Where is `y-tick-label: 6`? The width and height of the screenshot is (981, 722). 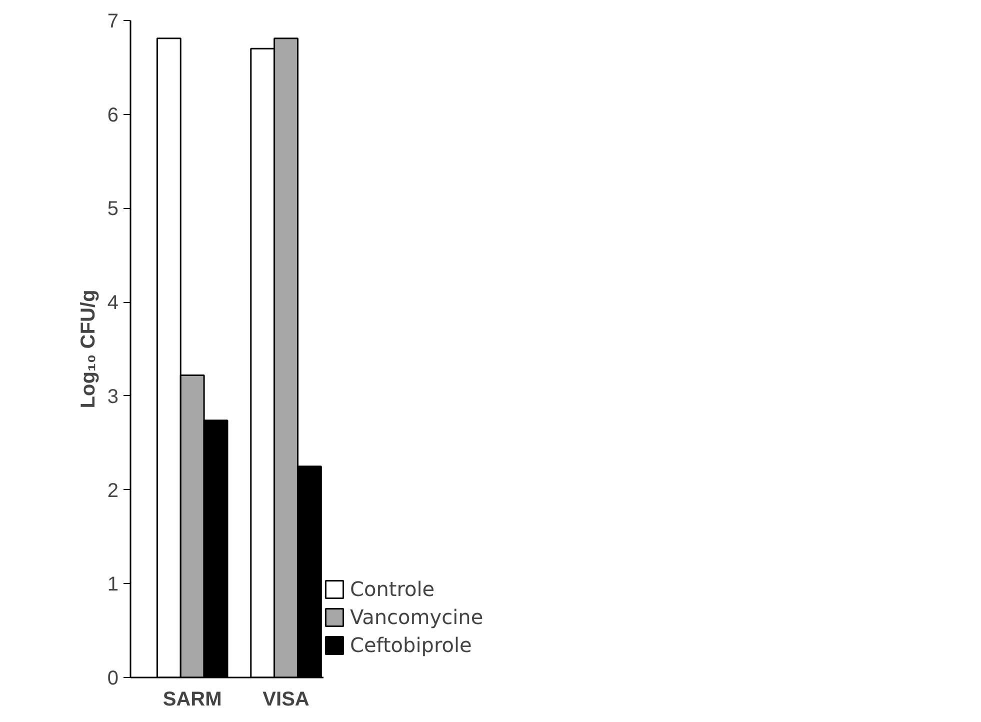
y-tick-label: 6 is located at coordinates (112, 115).